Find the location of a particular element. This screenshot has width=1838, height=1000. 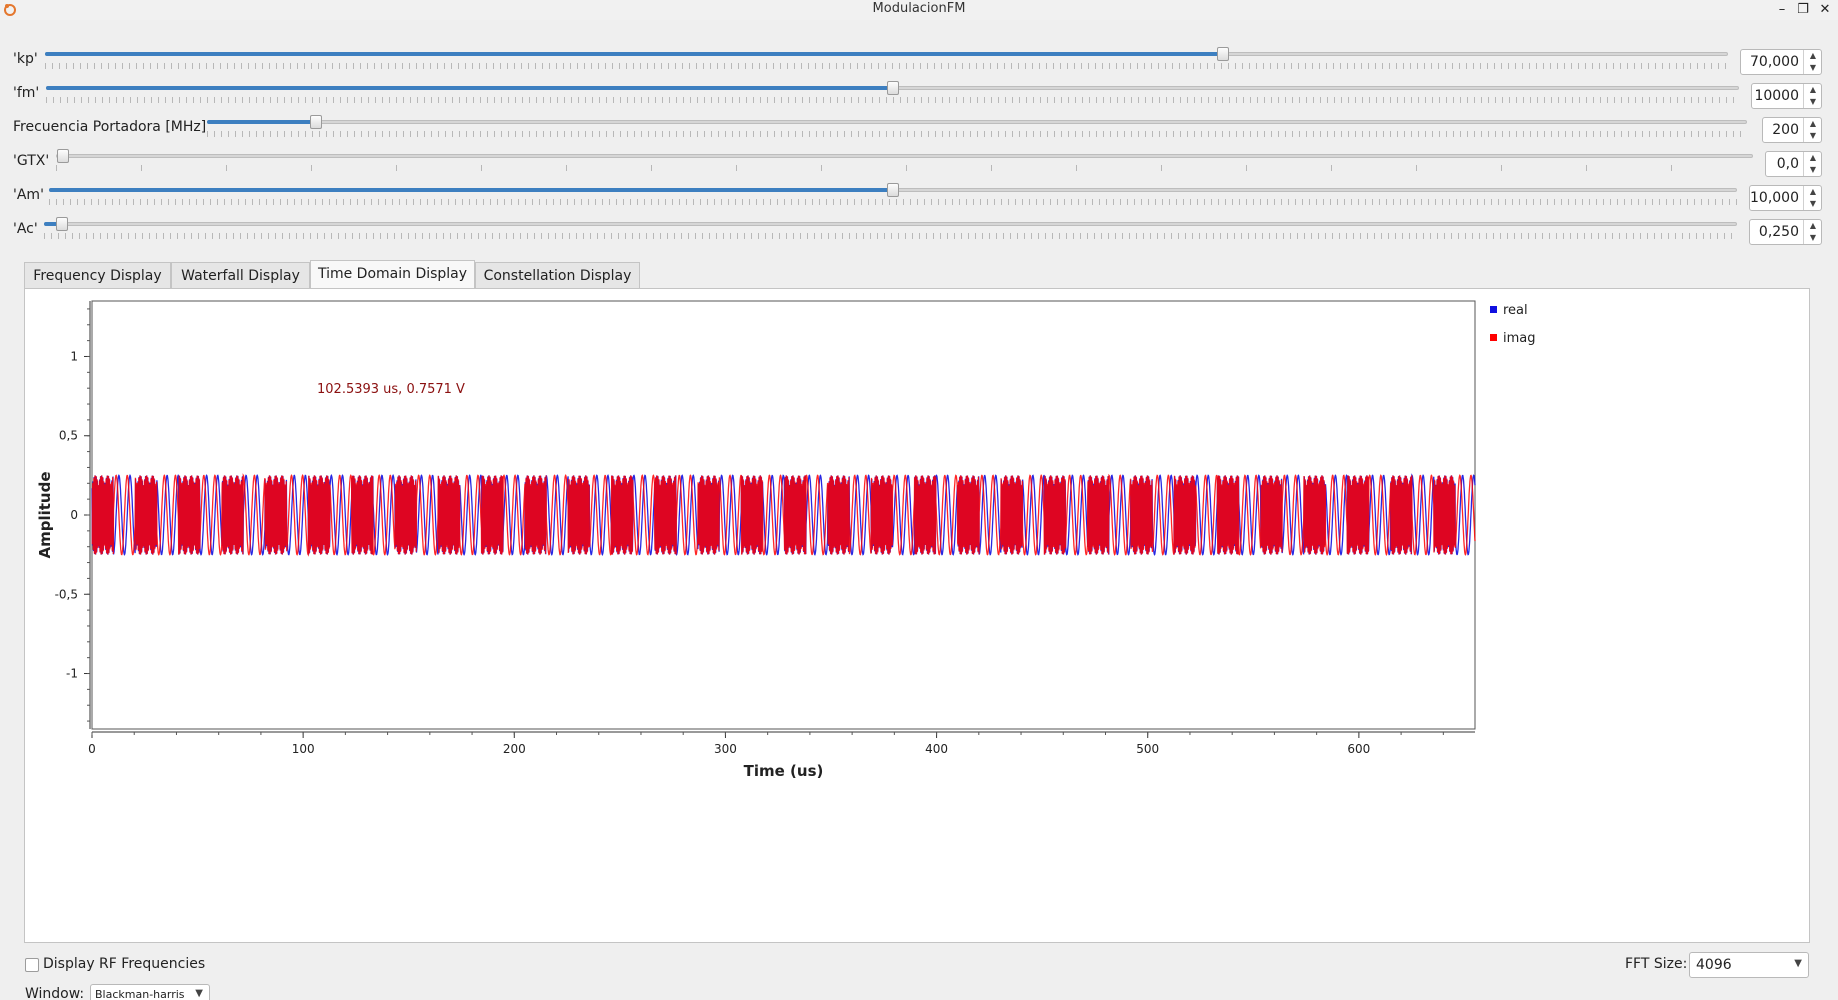

fft-size-value: 4096 is located at coordinates (1714, 965).